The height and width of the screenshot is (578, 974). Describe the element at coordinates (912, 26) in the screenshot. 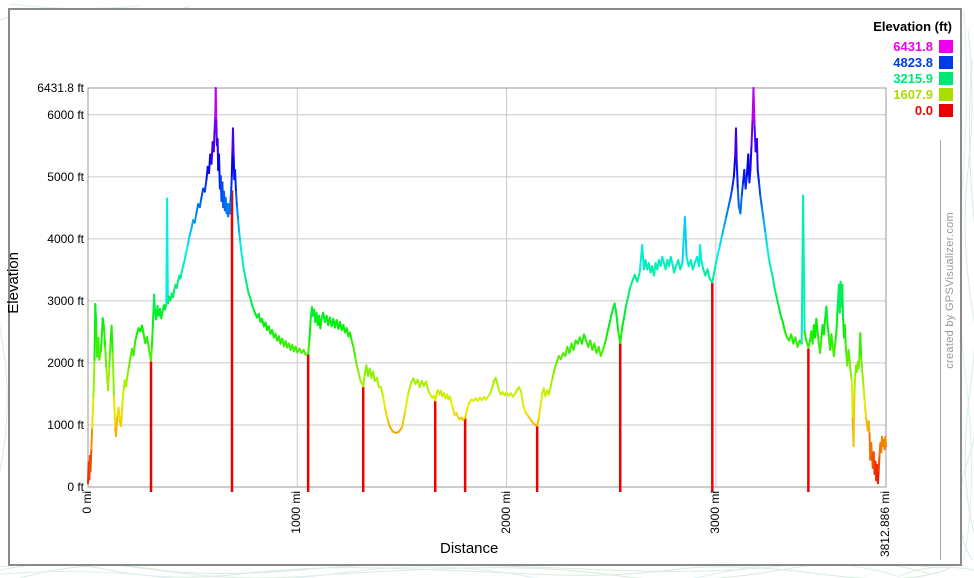

I see `legend-title: Elevation (ft)` at that location.